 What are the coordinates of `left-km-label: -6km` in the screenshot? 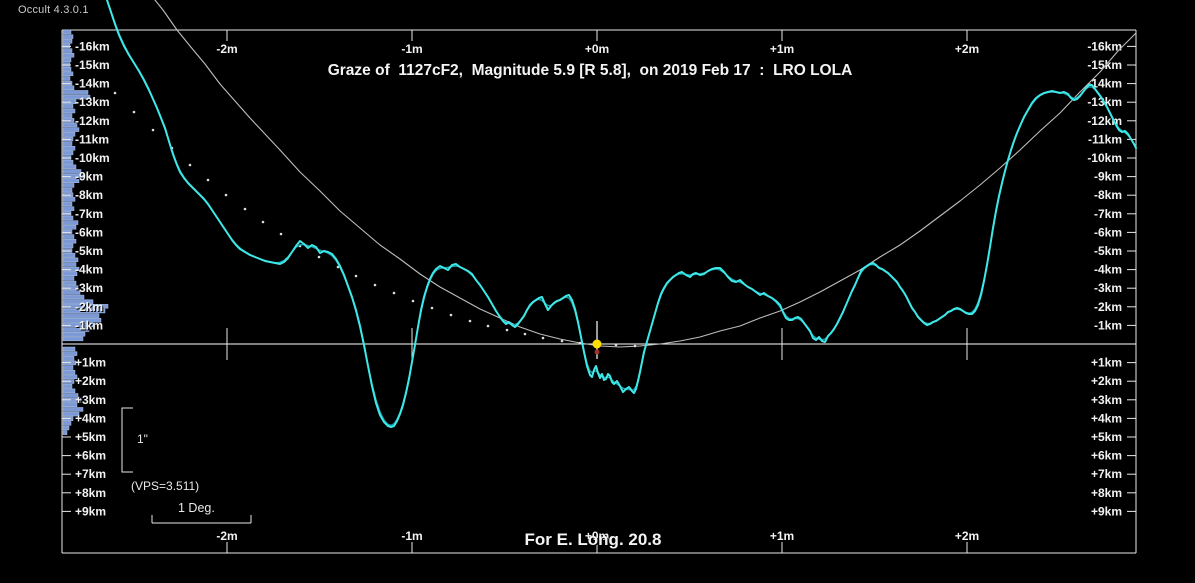 It's located at (89, 232).